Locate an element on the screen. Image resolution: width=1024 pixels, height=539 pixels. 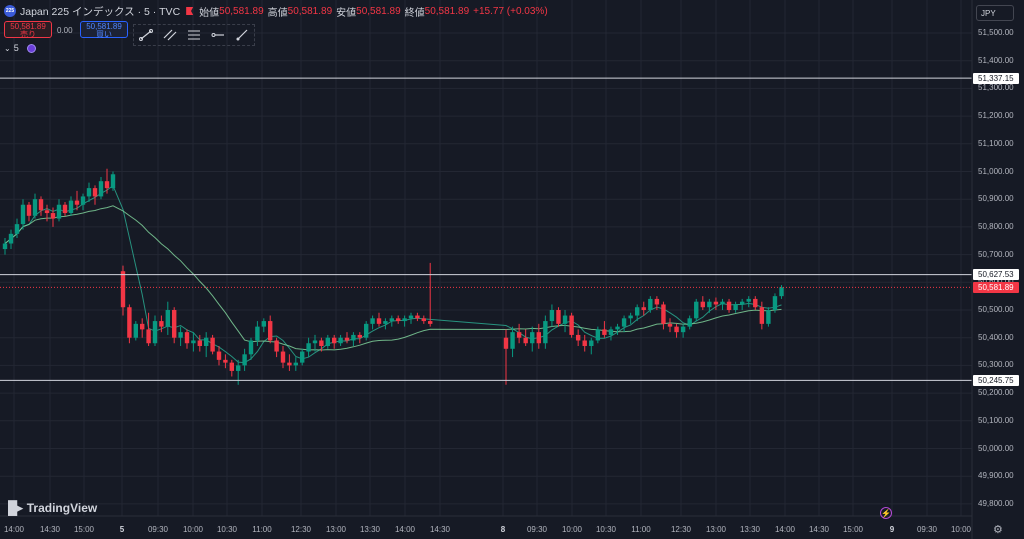
chevron-down-icon: ⌄ is located at coordinates (7, 48).